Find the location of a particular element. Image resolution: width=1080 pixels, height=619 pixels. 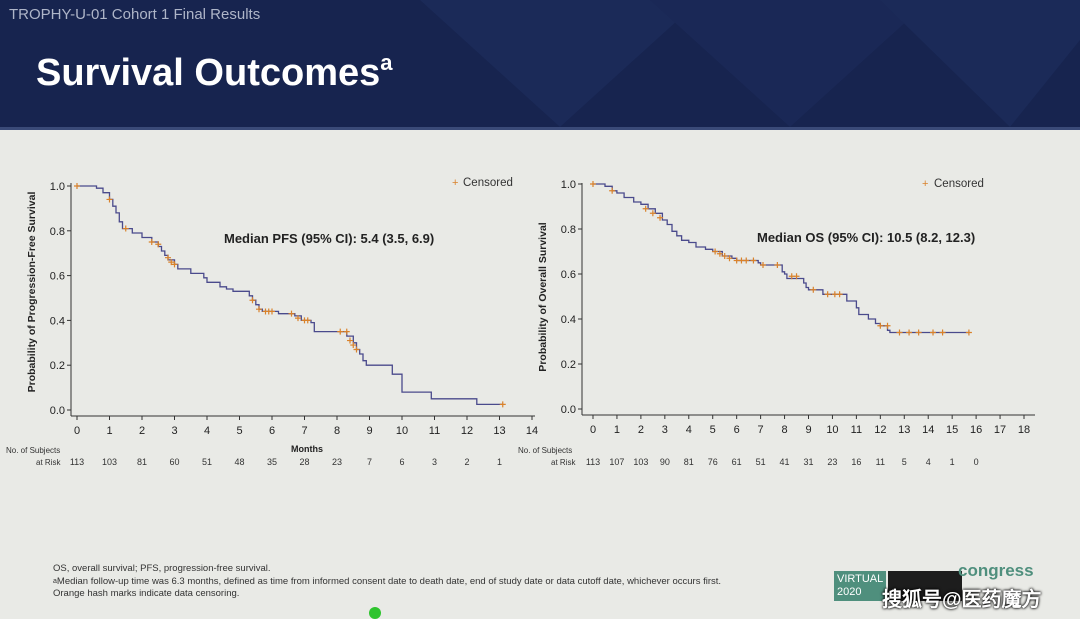

os-y-axis-label: Probability of Overall Survival is located at coordinates (543, 296).